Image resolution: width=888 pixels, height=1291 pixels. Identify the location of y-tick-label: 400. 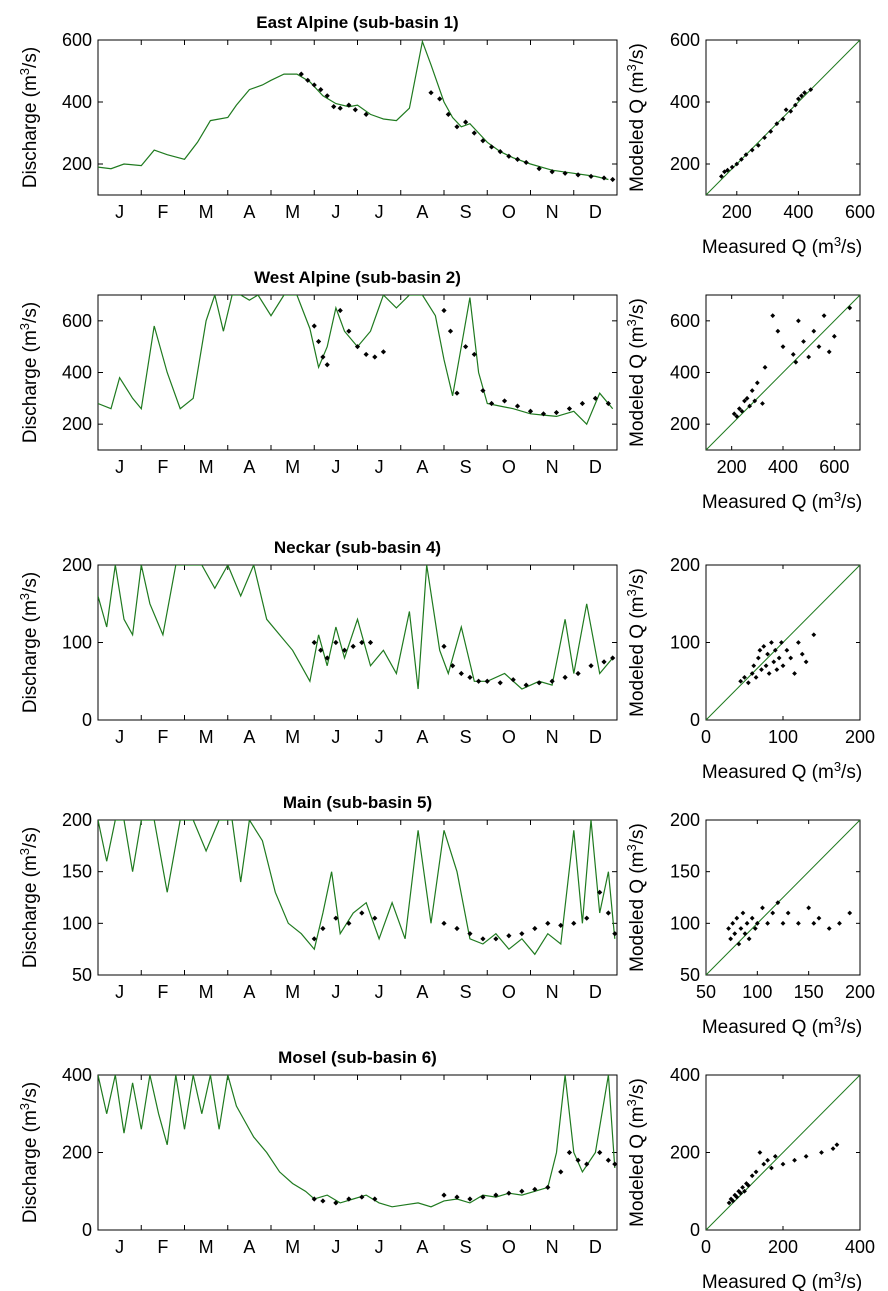
(77, 373).